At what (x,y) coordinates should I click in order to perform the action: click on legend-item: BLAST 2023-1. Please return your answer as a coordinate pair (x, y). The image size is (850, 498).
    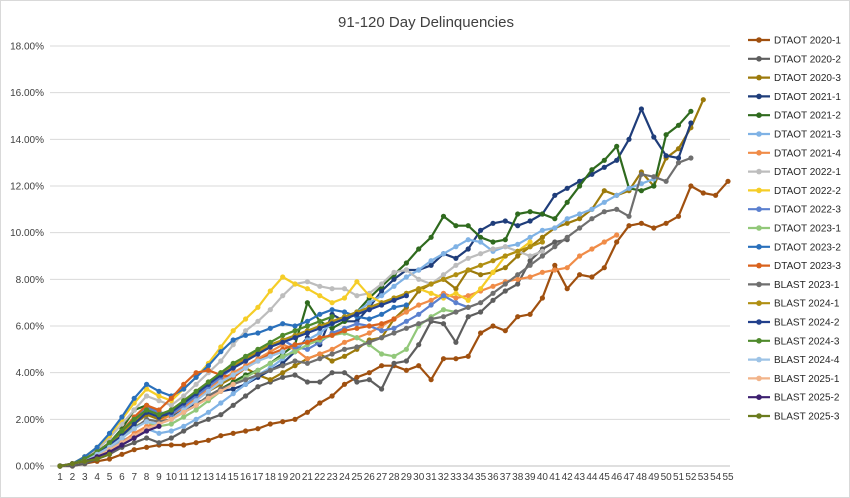
    Looking at the image, I should click on (794, 285).